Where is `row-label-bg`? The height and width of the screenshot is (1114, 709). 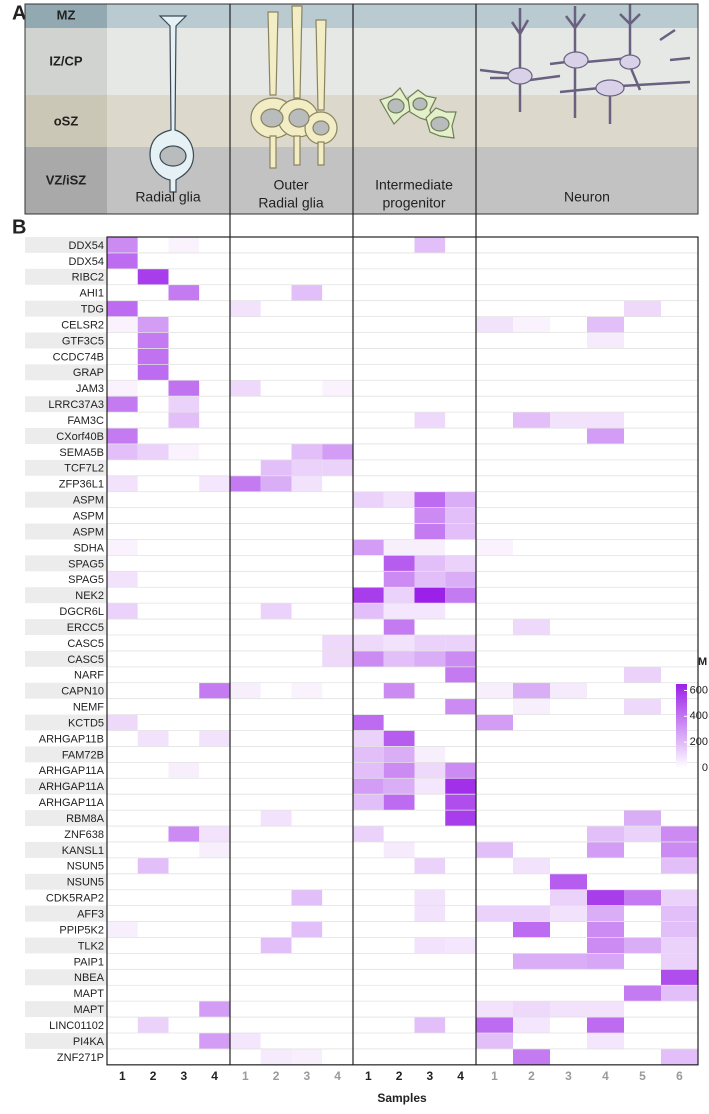 row-label-bg is located at coordinates (66, 308).